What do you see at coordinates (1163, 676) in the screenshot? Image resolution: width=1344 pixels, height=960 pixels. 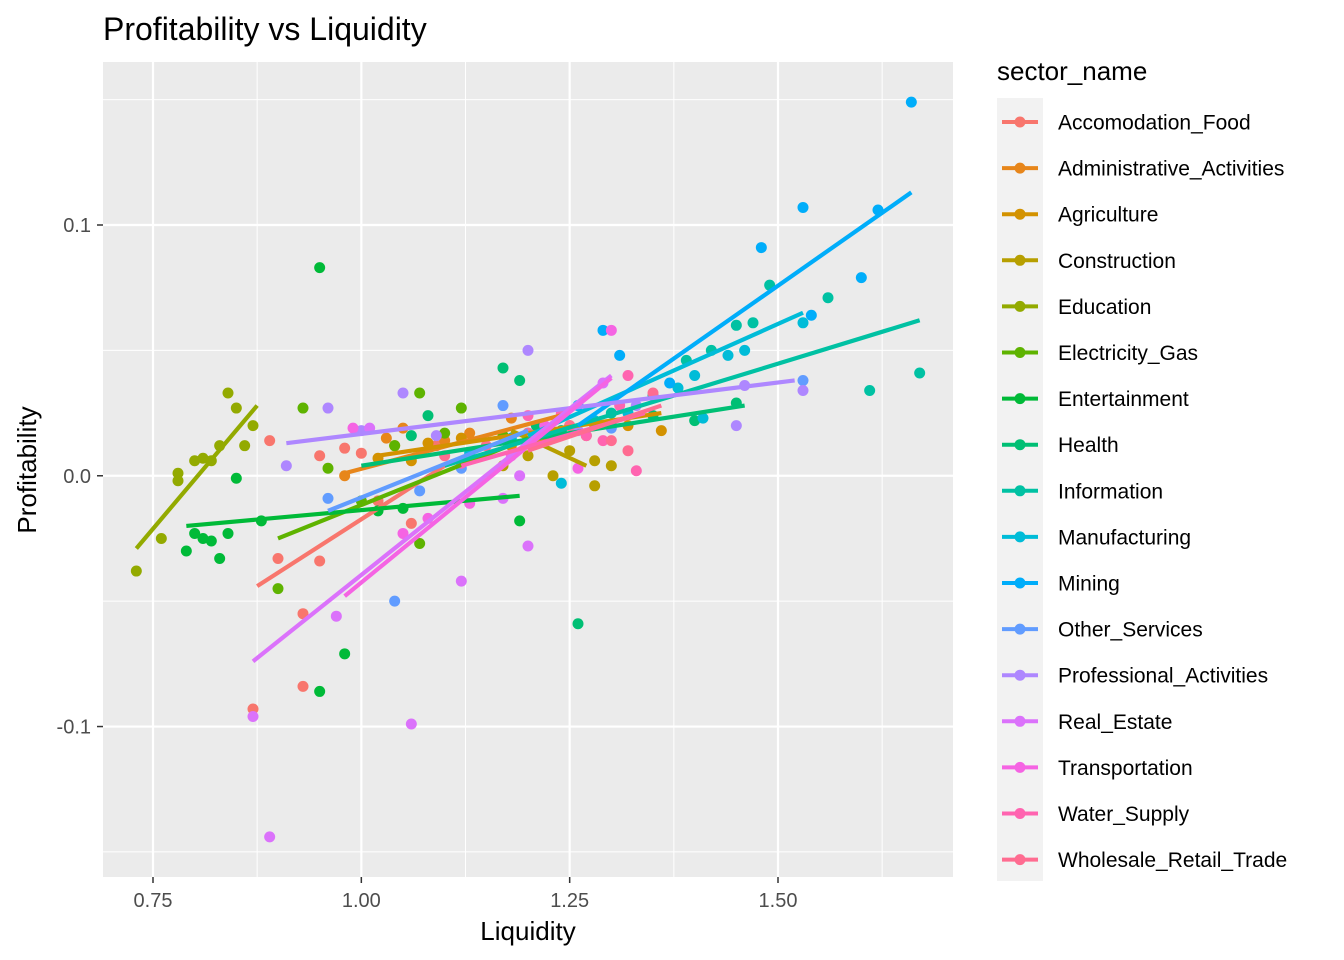 I see `legend-label: Professional_Activities` at bounding box center [1163, 676].